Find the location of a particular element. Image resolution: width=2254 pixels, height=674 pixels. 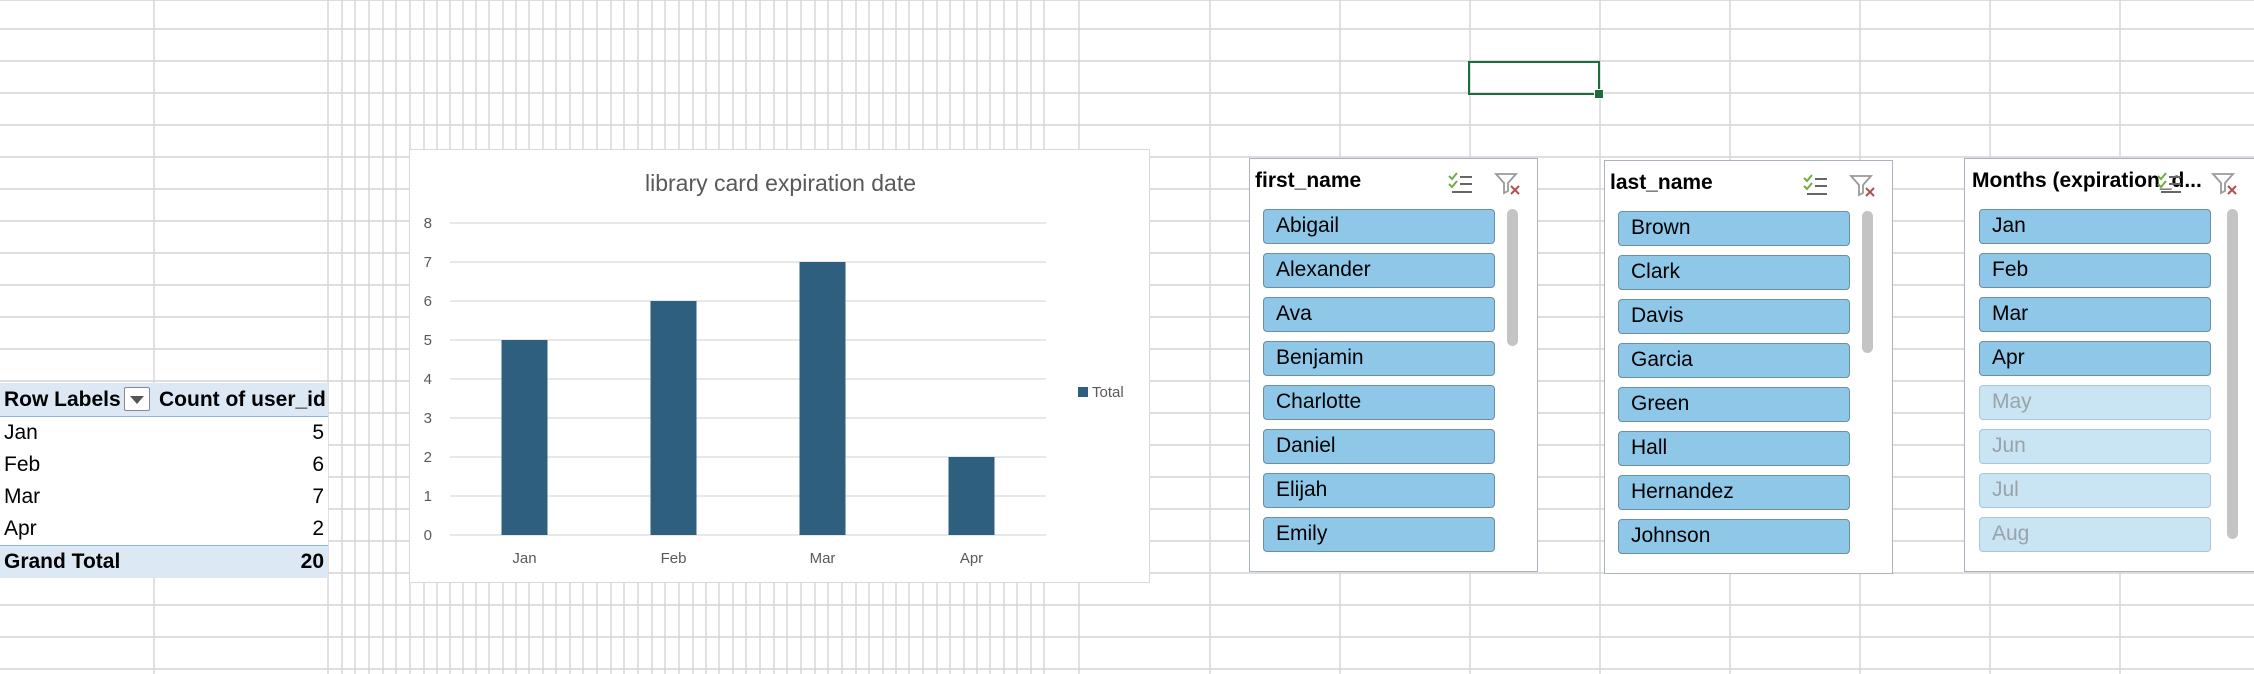

slicer-item: Ava is located at coordinates (1379, 314).